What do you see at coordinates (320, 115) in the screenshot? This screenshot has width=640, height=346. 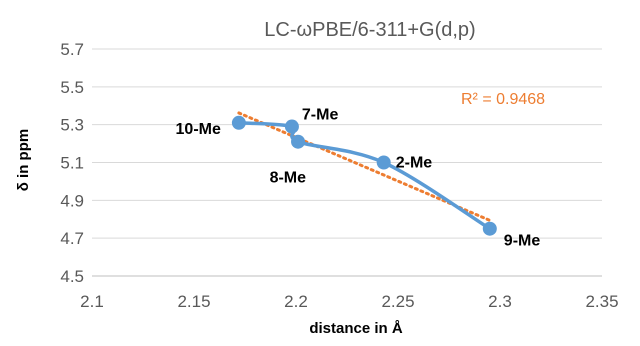 I see `point-label: 7-Me` at bounding box center [320, 115].